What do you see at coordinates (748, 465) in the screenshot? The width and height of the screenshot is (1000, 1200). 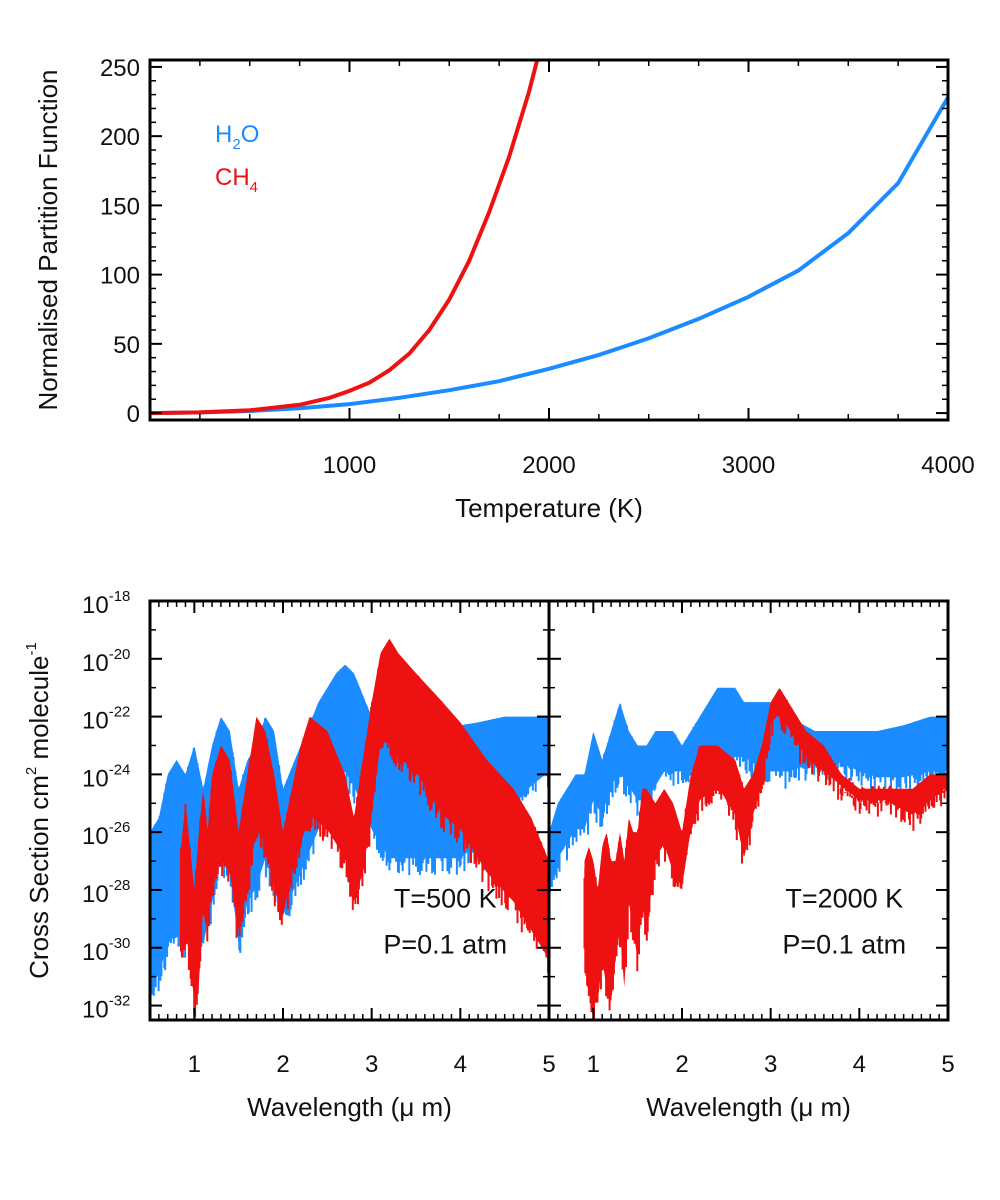 I see `partition-x-tick-label: 3000` at bounding box center [748, 465].